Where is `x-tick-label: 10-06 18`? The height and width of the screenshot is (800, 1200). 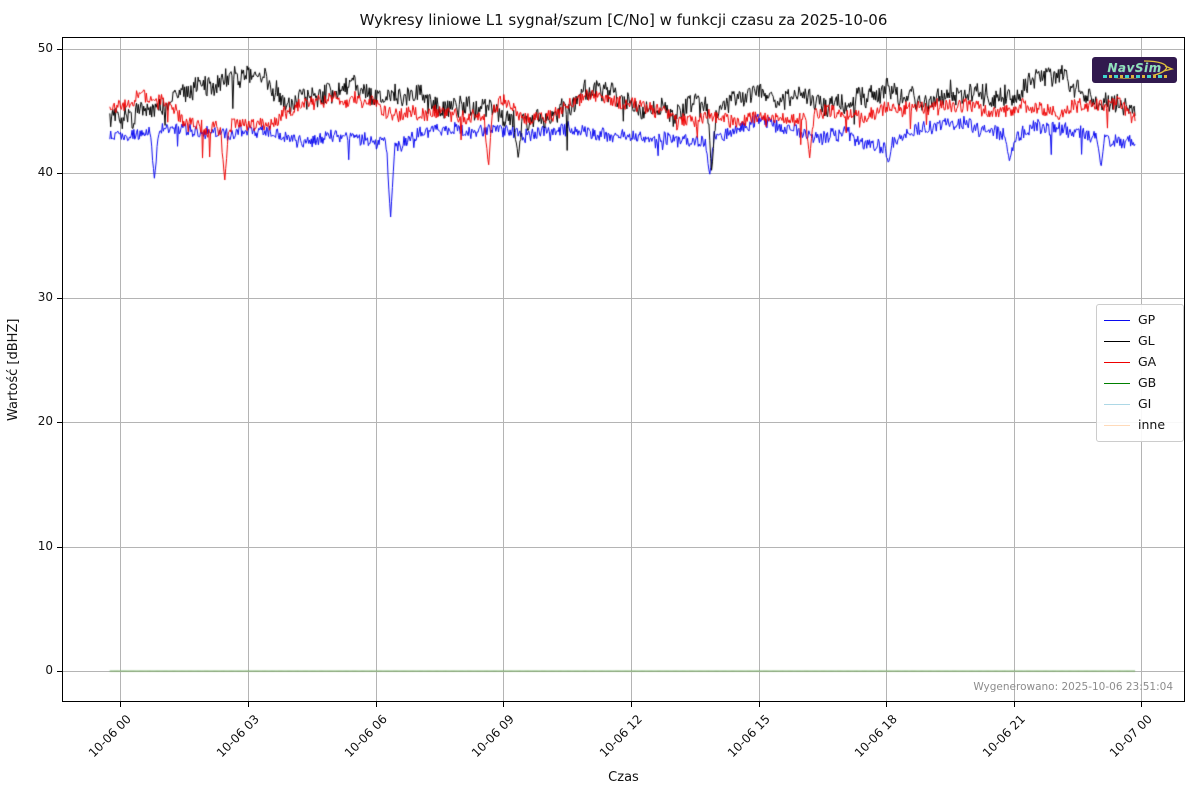 x-tick-label: 10-06 18 is located at coordinates (876, 736).